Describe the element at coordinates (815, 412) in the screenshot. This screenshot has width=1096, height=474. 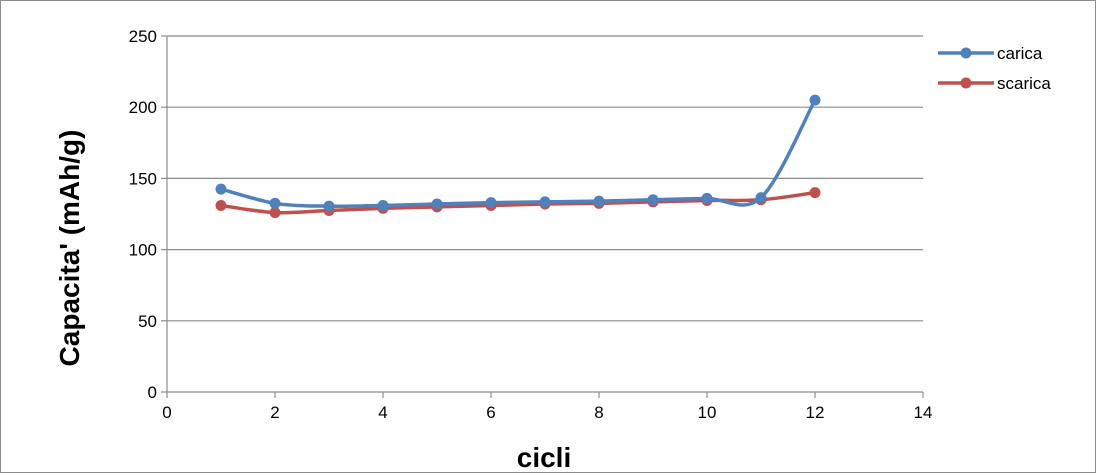
I see `x-tick-label-6: 12` at that location.